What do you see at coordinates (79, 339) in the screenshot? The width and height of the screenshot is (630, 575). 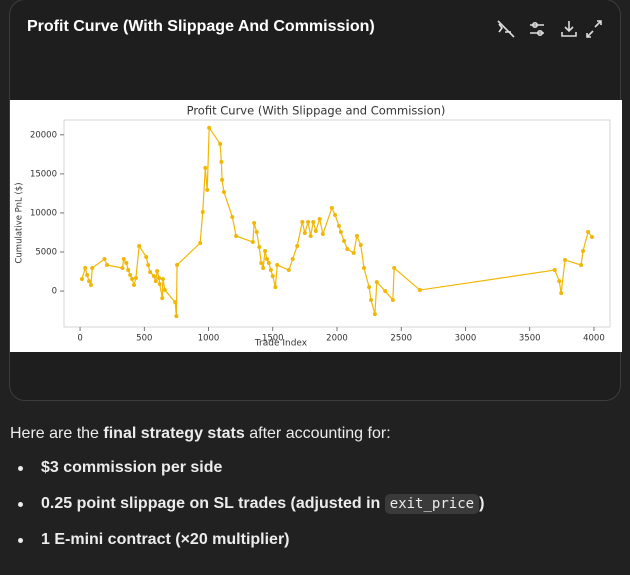 I see `x-tick-label: 0` at bounding box center [79, 339].